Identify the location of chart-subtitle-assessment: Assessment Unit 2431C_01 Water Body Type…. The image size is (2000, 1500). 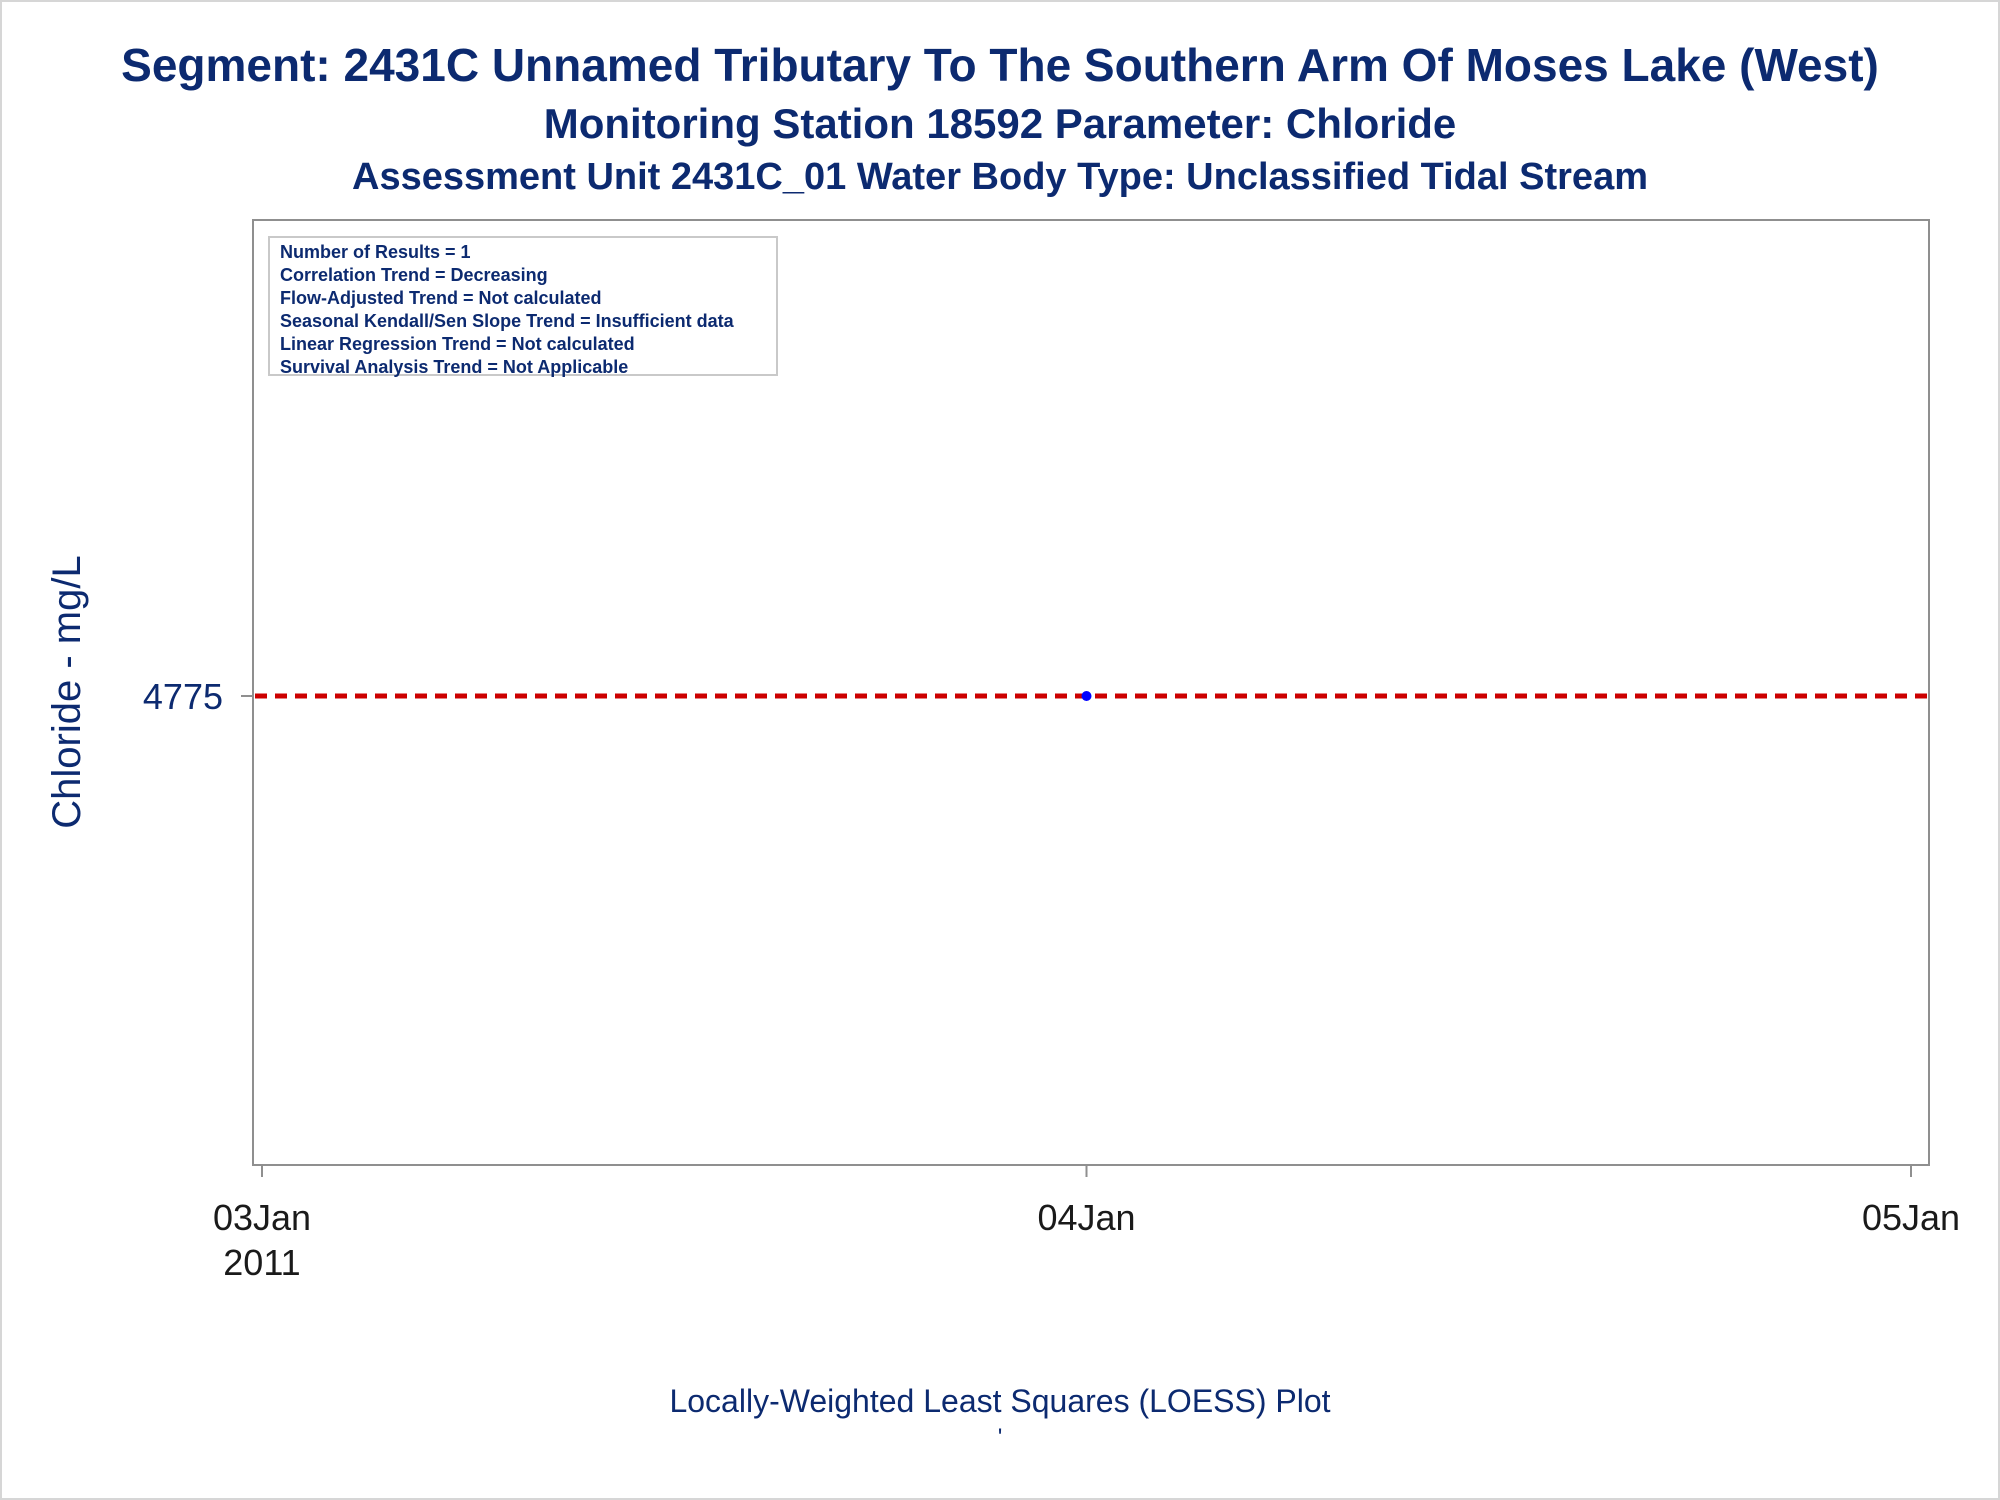
(1000, 177).